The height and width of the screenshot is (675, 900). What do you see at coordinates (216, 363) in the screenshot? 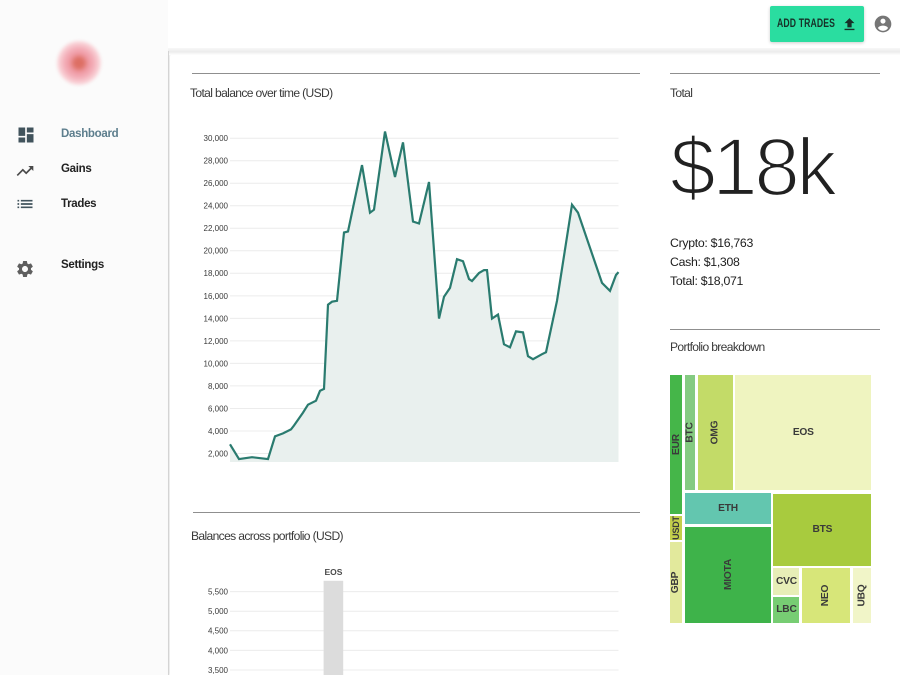
I see `svg-text: 10,000` at bounding box center [216, 363].